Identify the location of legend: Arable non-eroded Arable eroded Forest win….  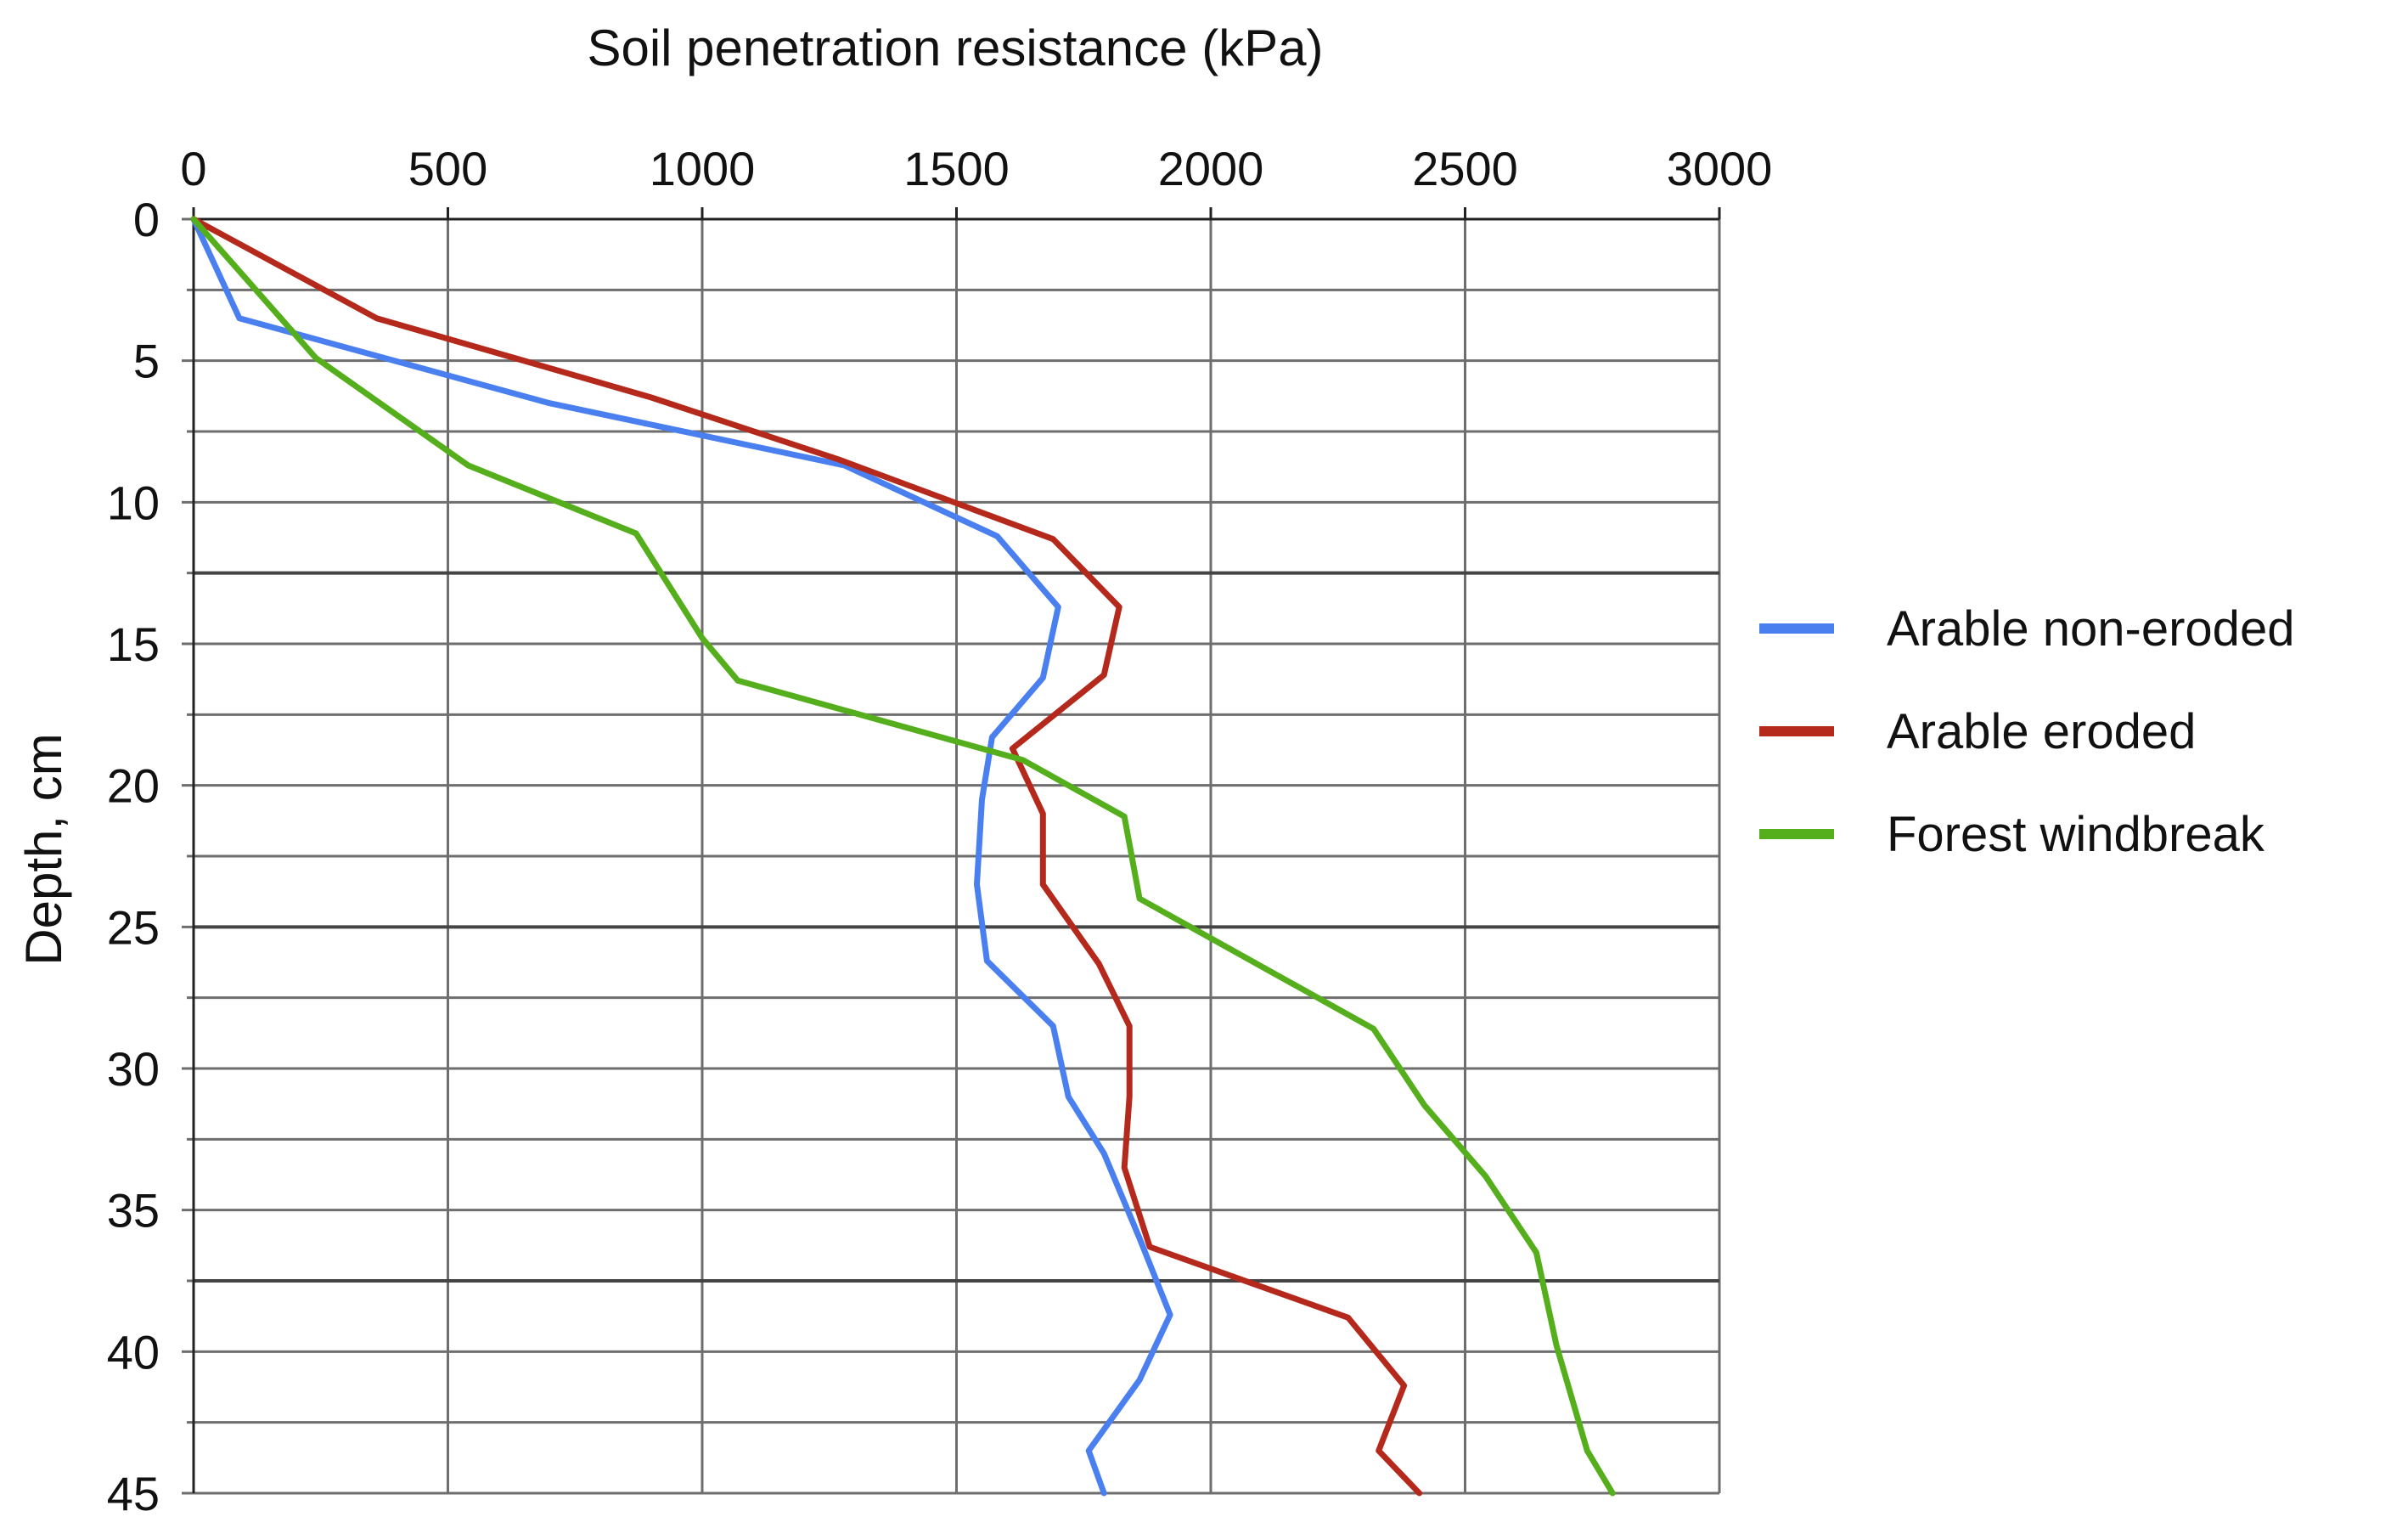
(2027, 731).